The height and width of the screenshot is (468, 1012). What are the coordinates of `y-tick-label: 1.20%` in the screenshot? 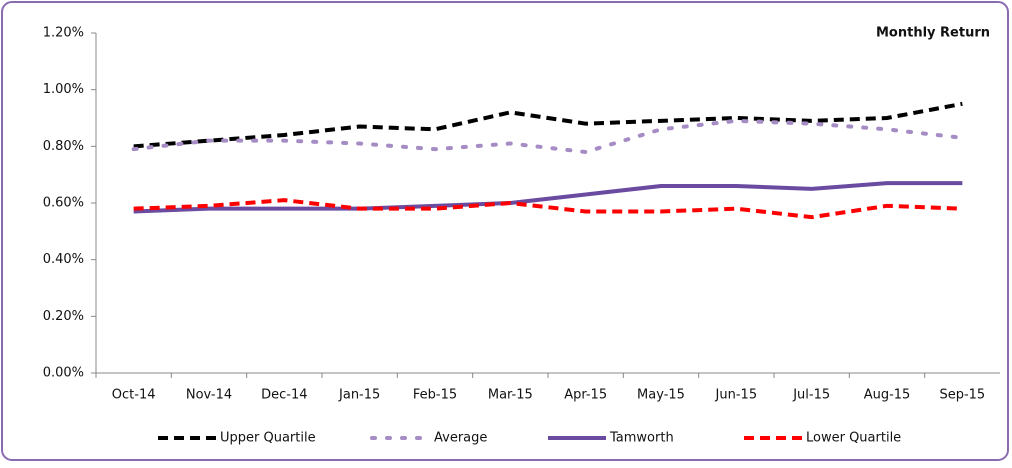 It's located at (63, 33).